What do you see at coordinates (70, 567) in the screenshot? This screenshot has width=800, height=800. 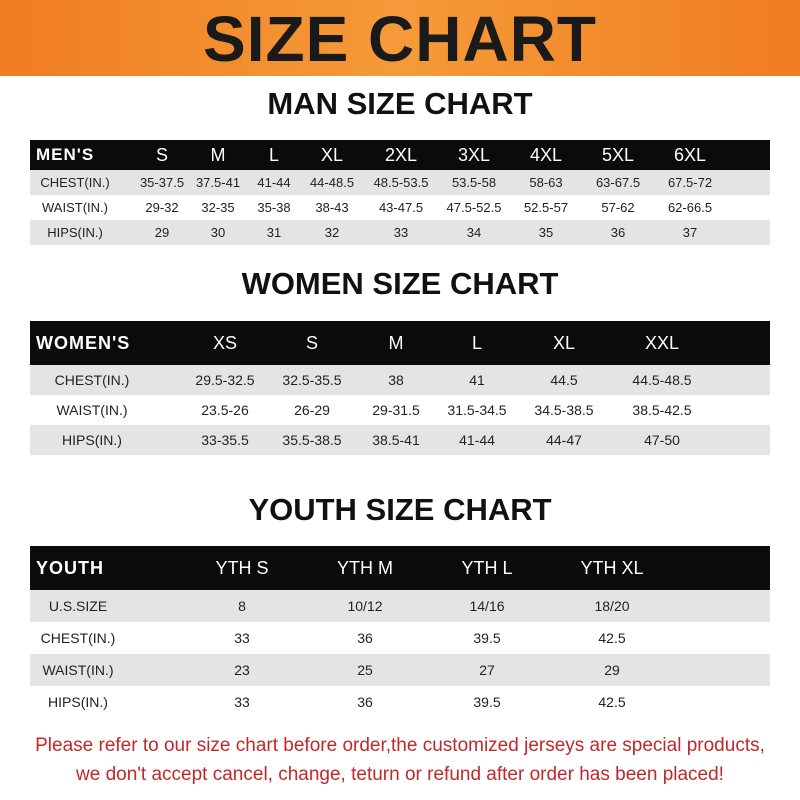 I see `table-title-cell: YOUTH` at bounding box center [70, 567].